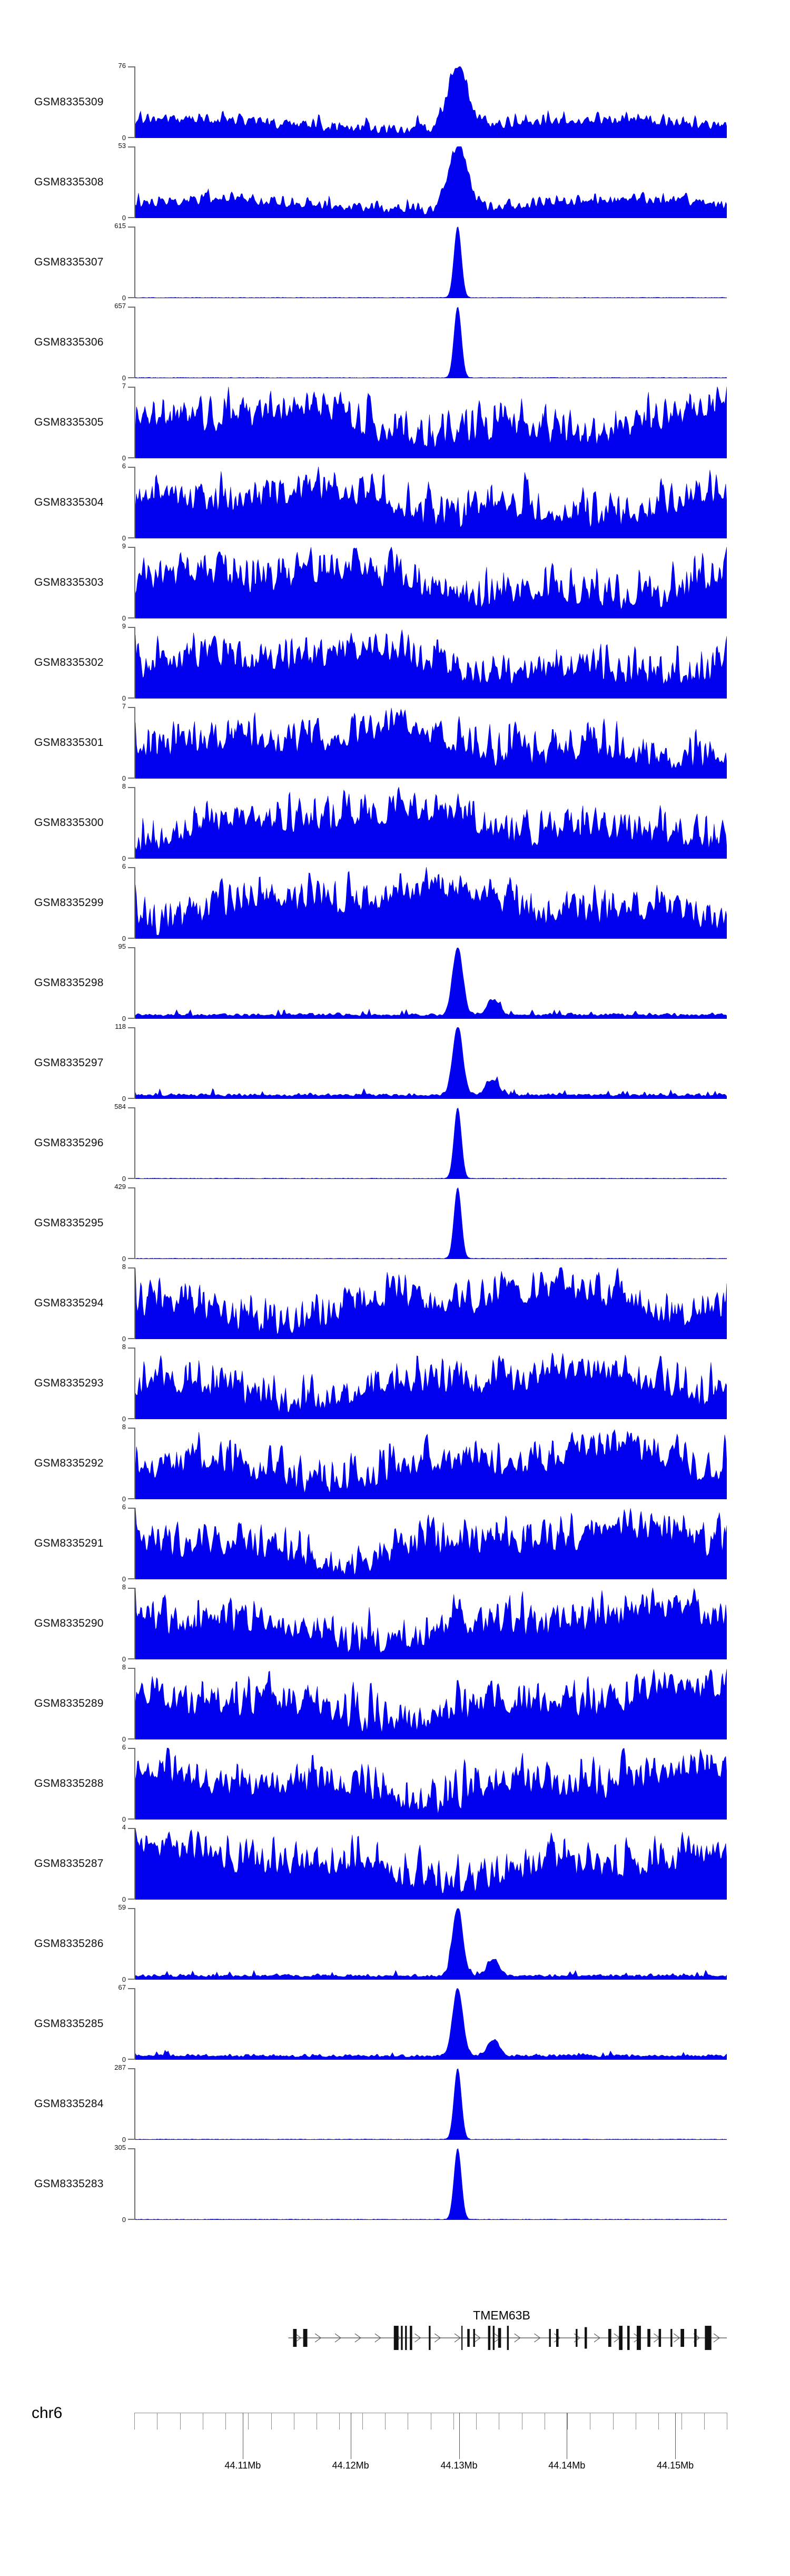 The image size is (790, 2576). I want to click on signal-track: GSM8335285 67 0, so click(395, 2023).